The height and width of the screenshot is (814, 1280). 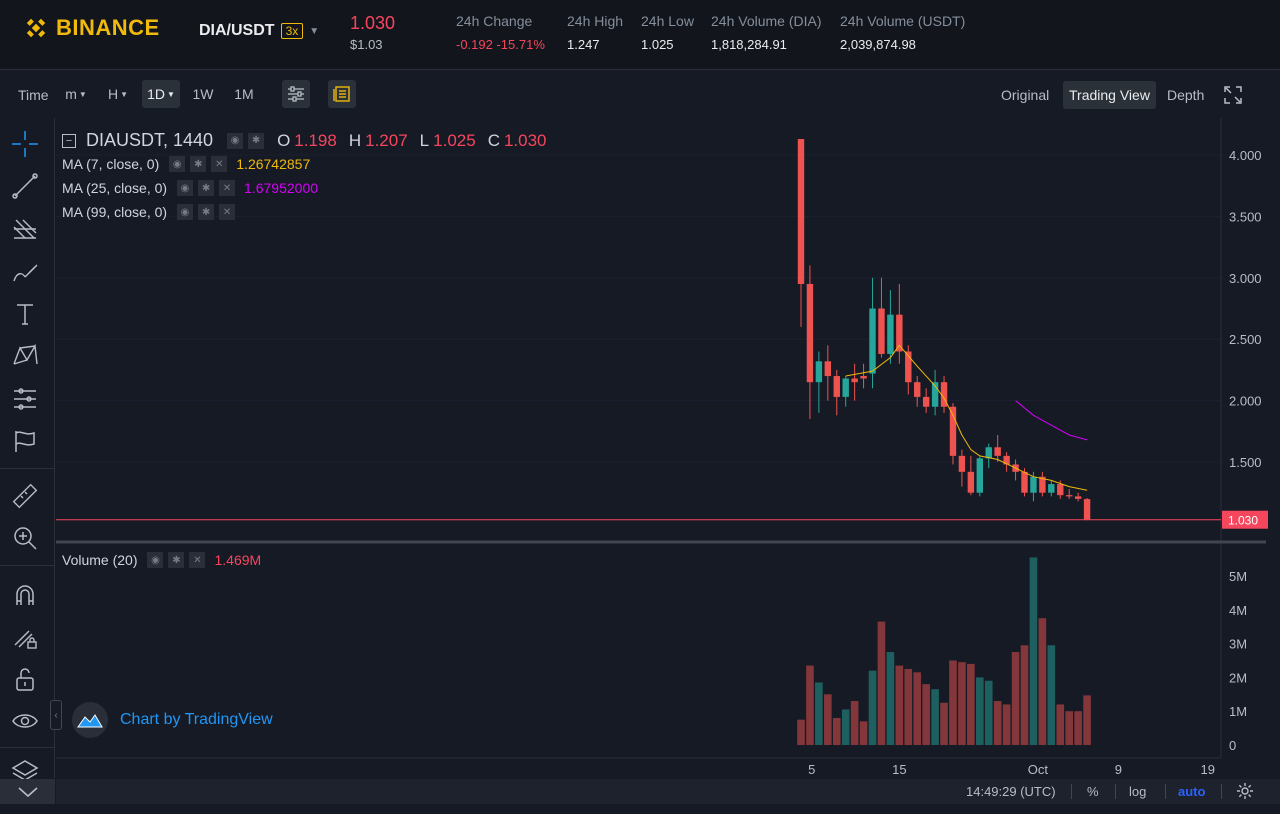 I want to click on prediction-icon, so click(x=25, y=399).